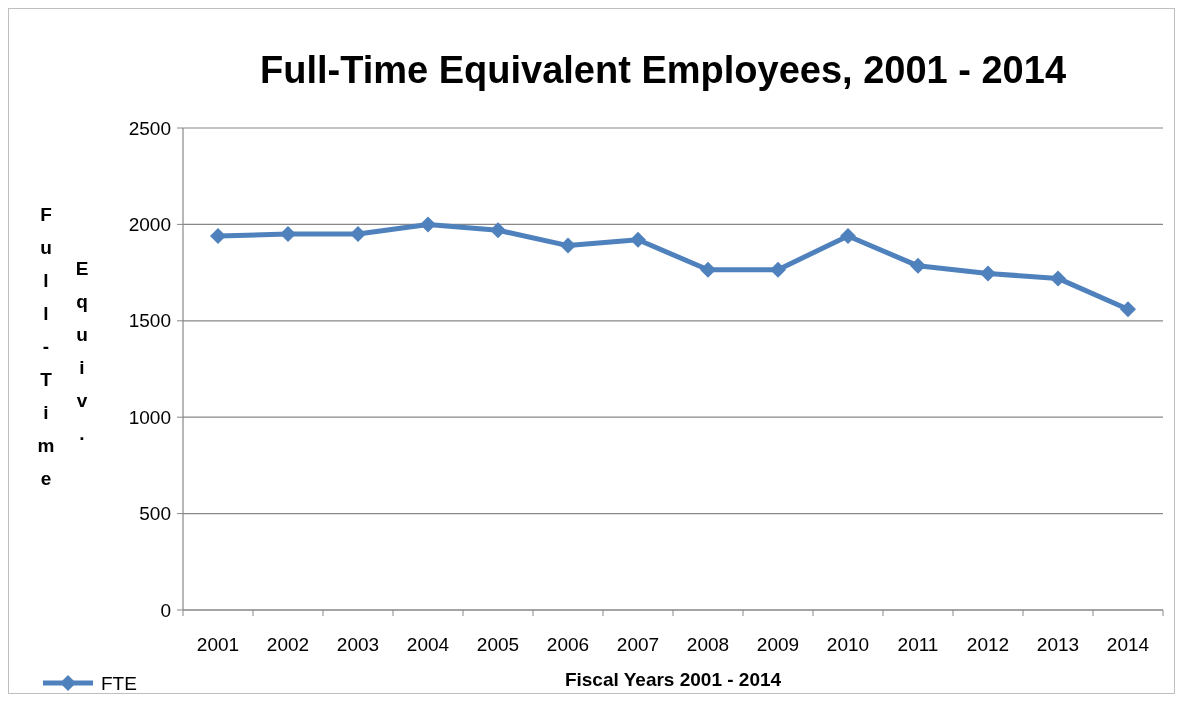  Describe the element at coordinates (64, 369) in the screenshot. I see `y-axis-title: Full-Time Equiv.` at that location.